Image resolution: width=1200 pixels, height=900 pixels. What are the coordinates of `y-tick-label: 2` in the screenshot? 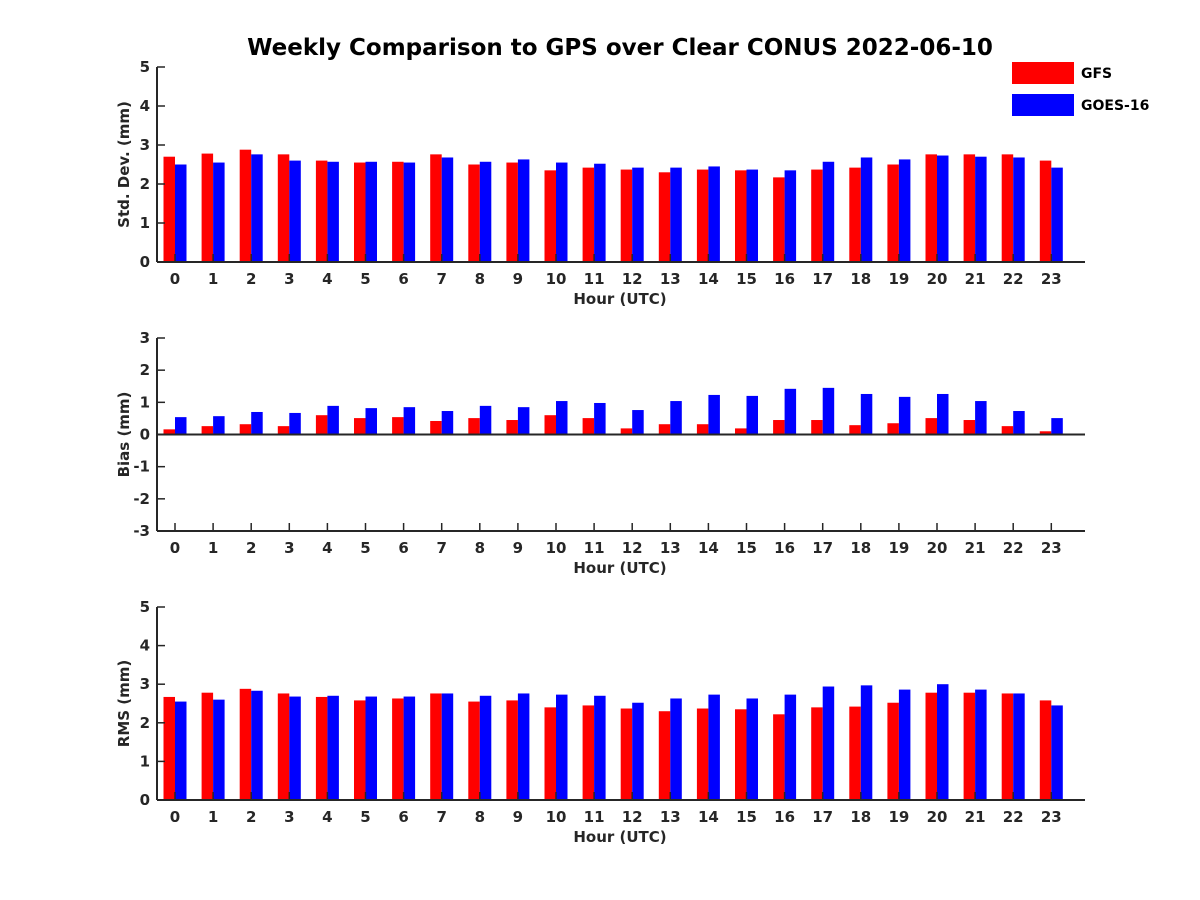 It's located at (145, 370).